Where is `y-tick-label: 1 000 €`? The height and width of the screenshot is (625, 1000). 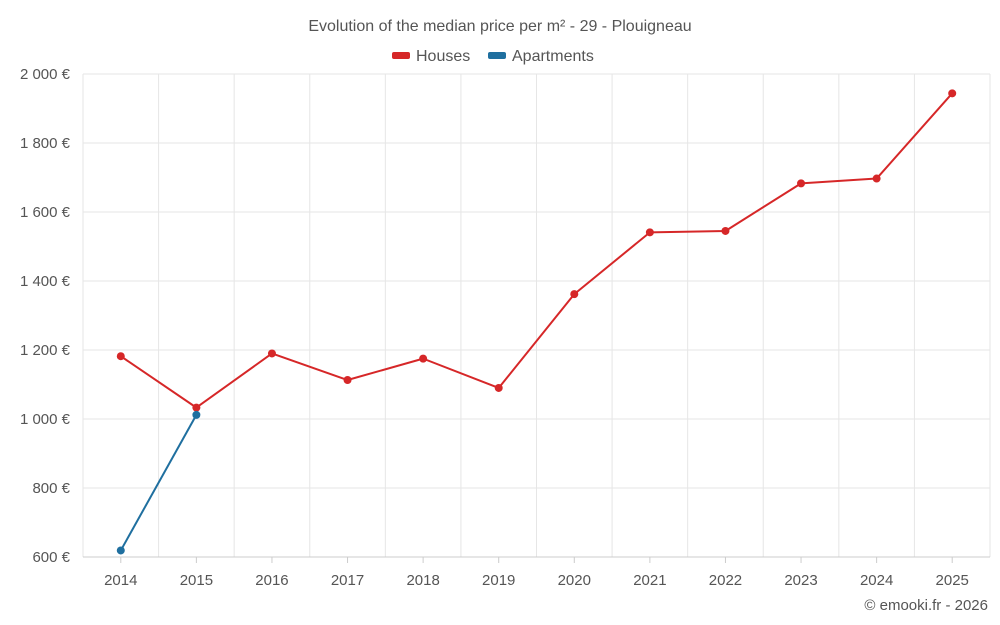
y-tick-label: 1 000 € is located at coordinates (45, 419).